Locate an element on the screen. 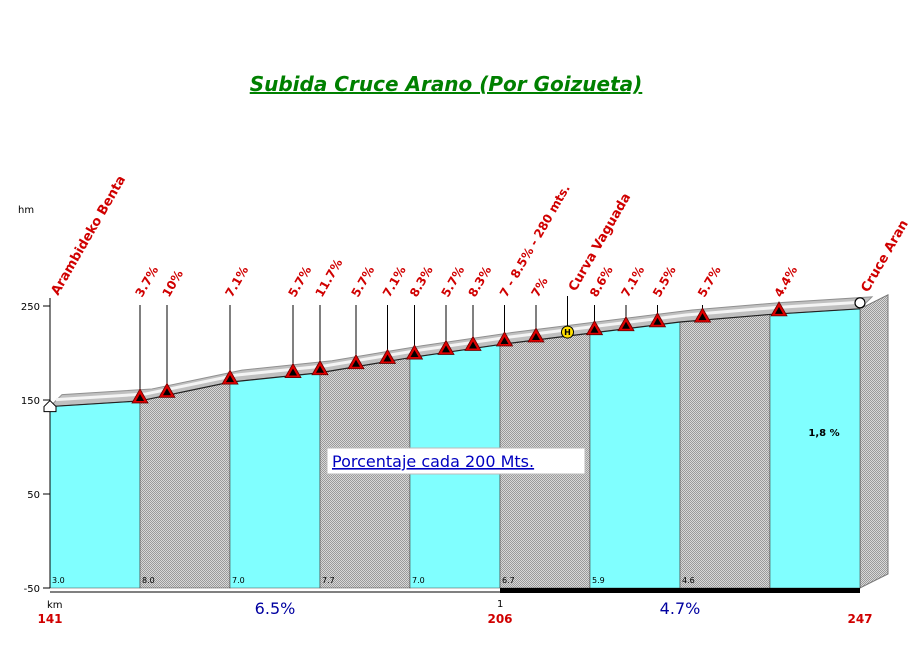 The width and height of the screenshot is (910, 648). summary-grade: 4.7% is located at coordinates (680, 608).